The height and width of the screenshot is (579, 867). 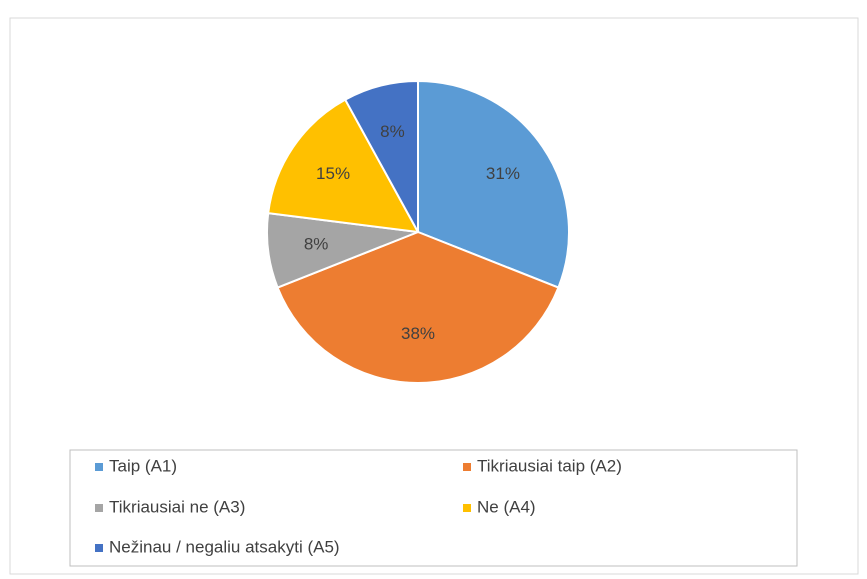 I want to click on data-label: 31%, so click(x=503, y=173).